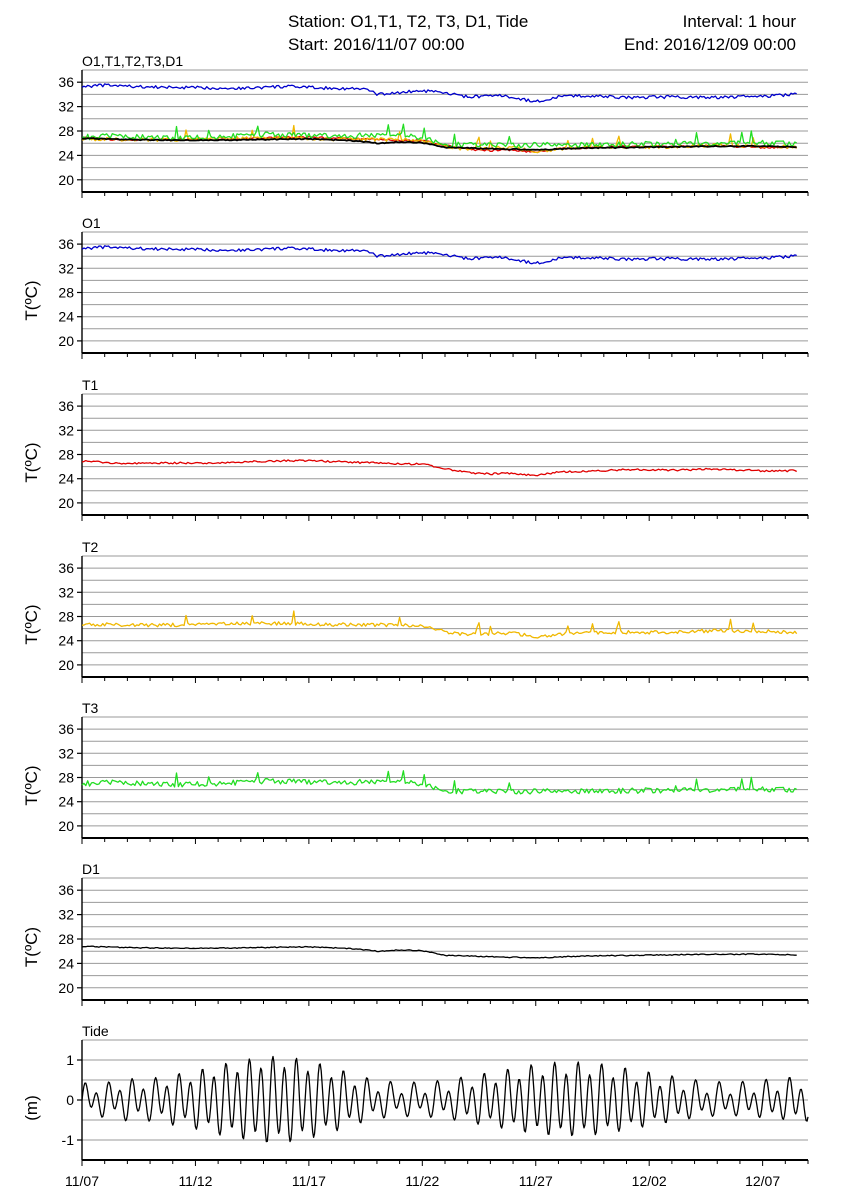 The image size is (848, 1200). I want to click on header-start: Start: 2016/11/07 00:00, so click(376, 44).